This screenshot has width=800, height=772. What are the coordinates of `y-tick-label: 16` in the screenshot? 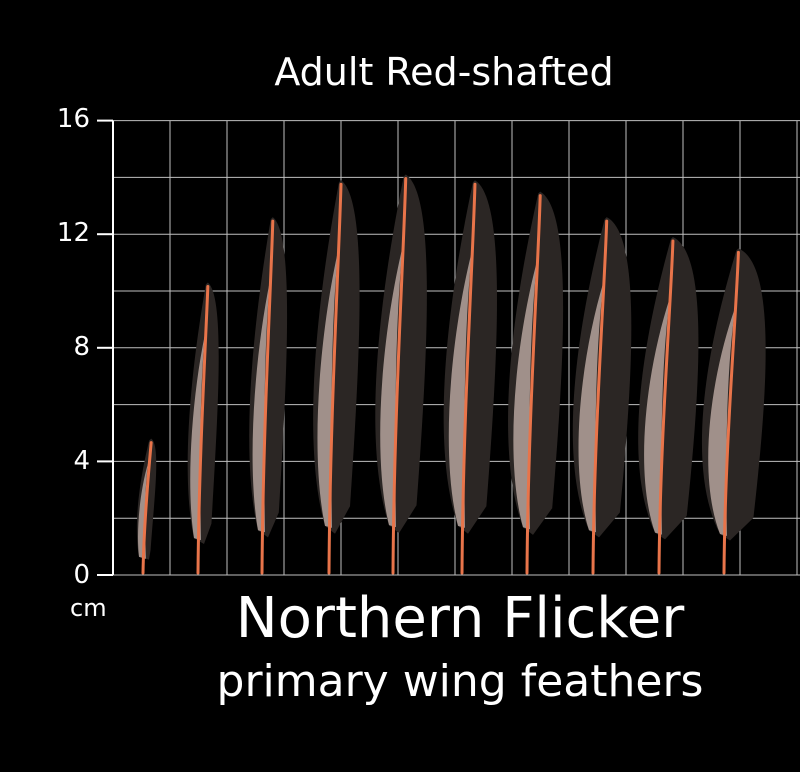 It's located at (73, 119).